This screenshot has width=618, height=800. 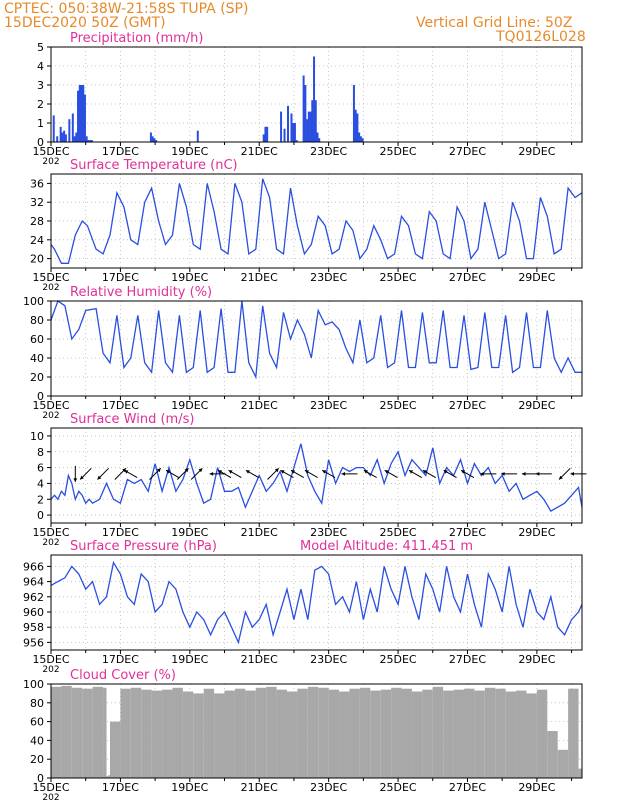 What do you see at coordinates (316, 602) in the screenshot?
I see `pressure-series-line` at bounding box center [316, 602].